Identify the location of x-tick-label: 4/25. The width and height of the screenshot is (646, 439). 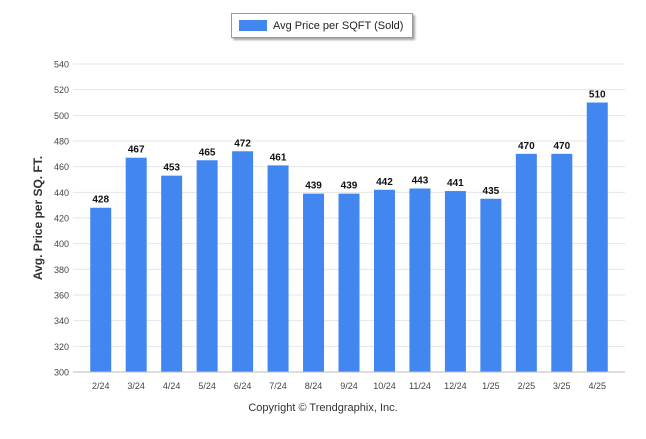
(598, 386).